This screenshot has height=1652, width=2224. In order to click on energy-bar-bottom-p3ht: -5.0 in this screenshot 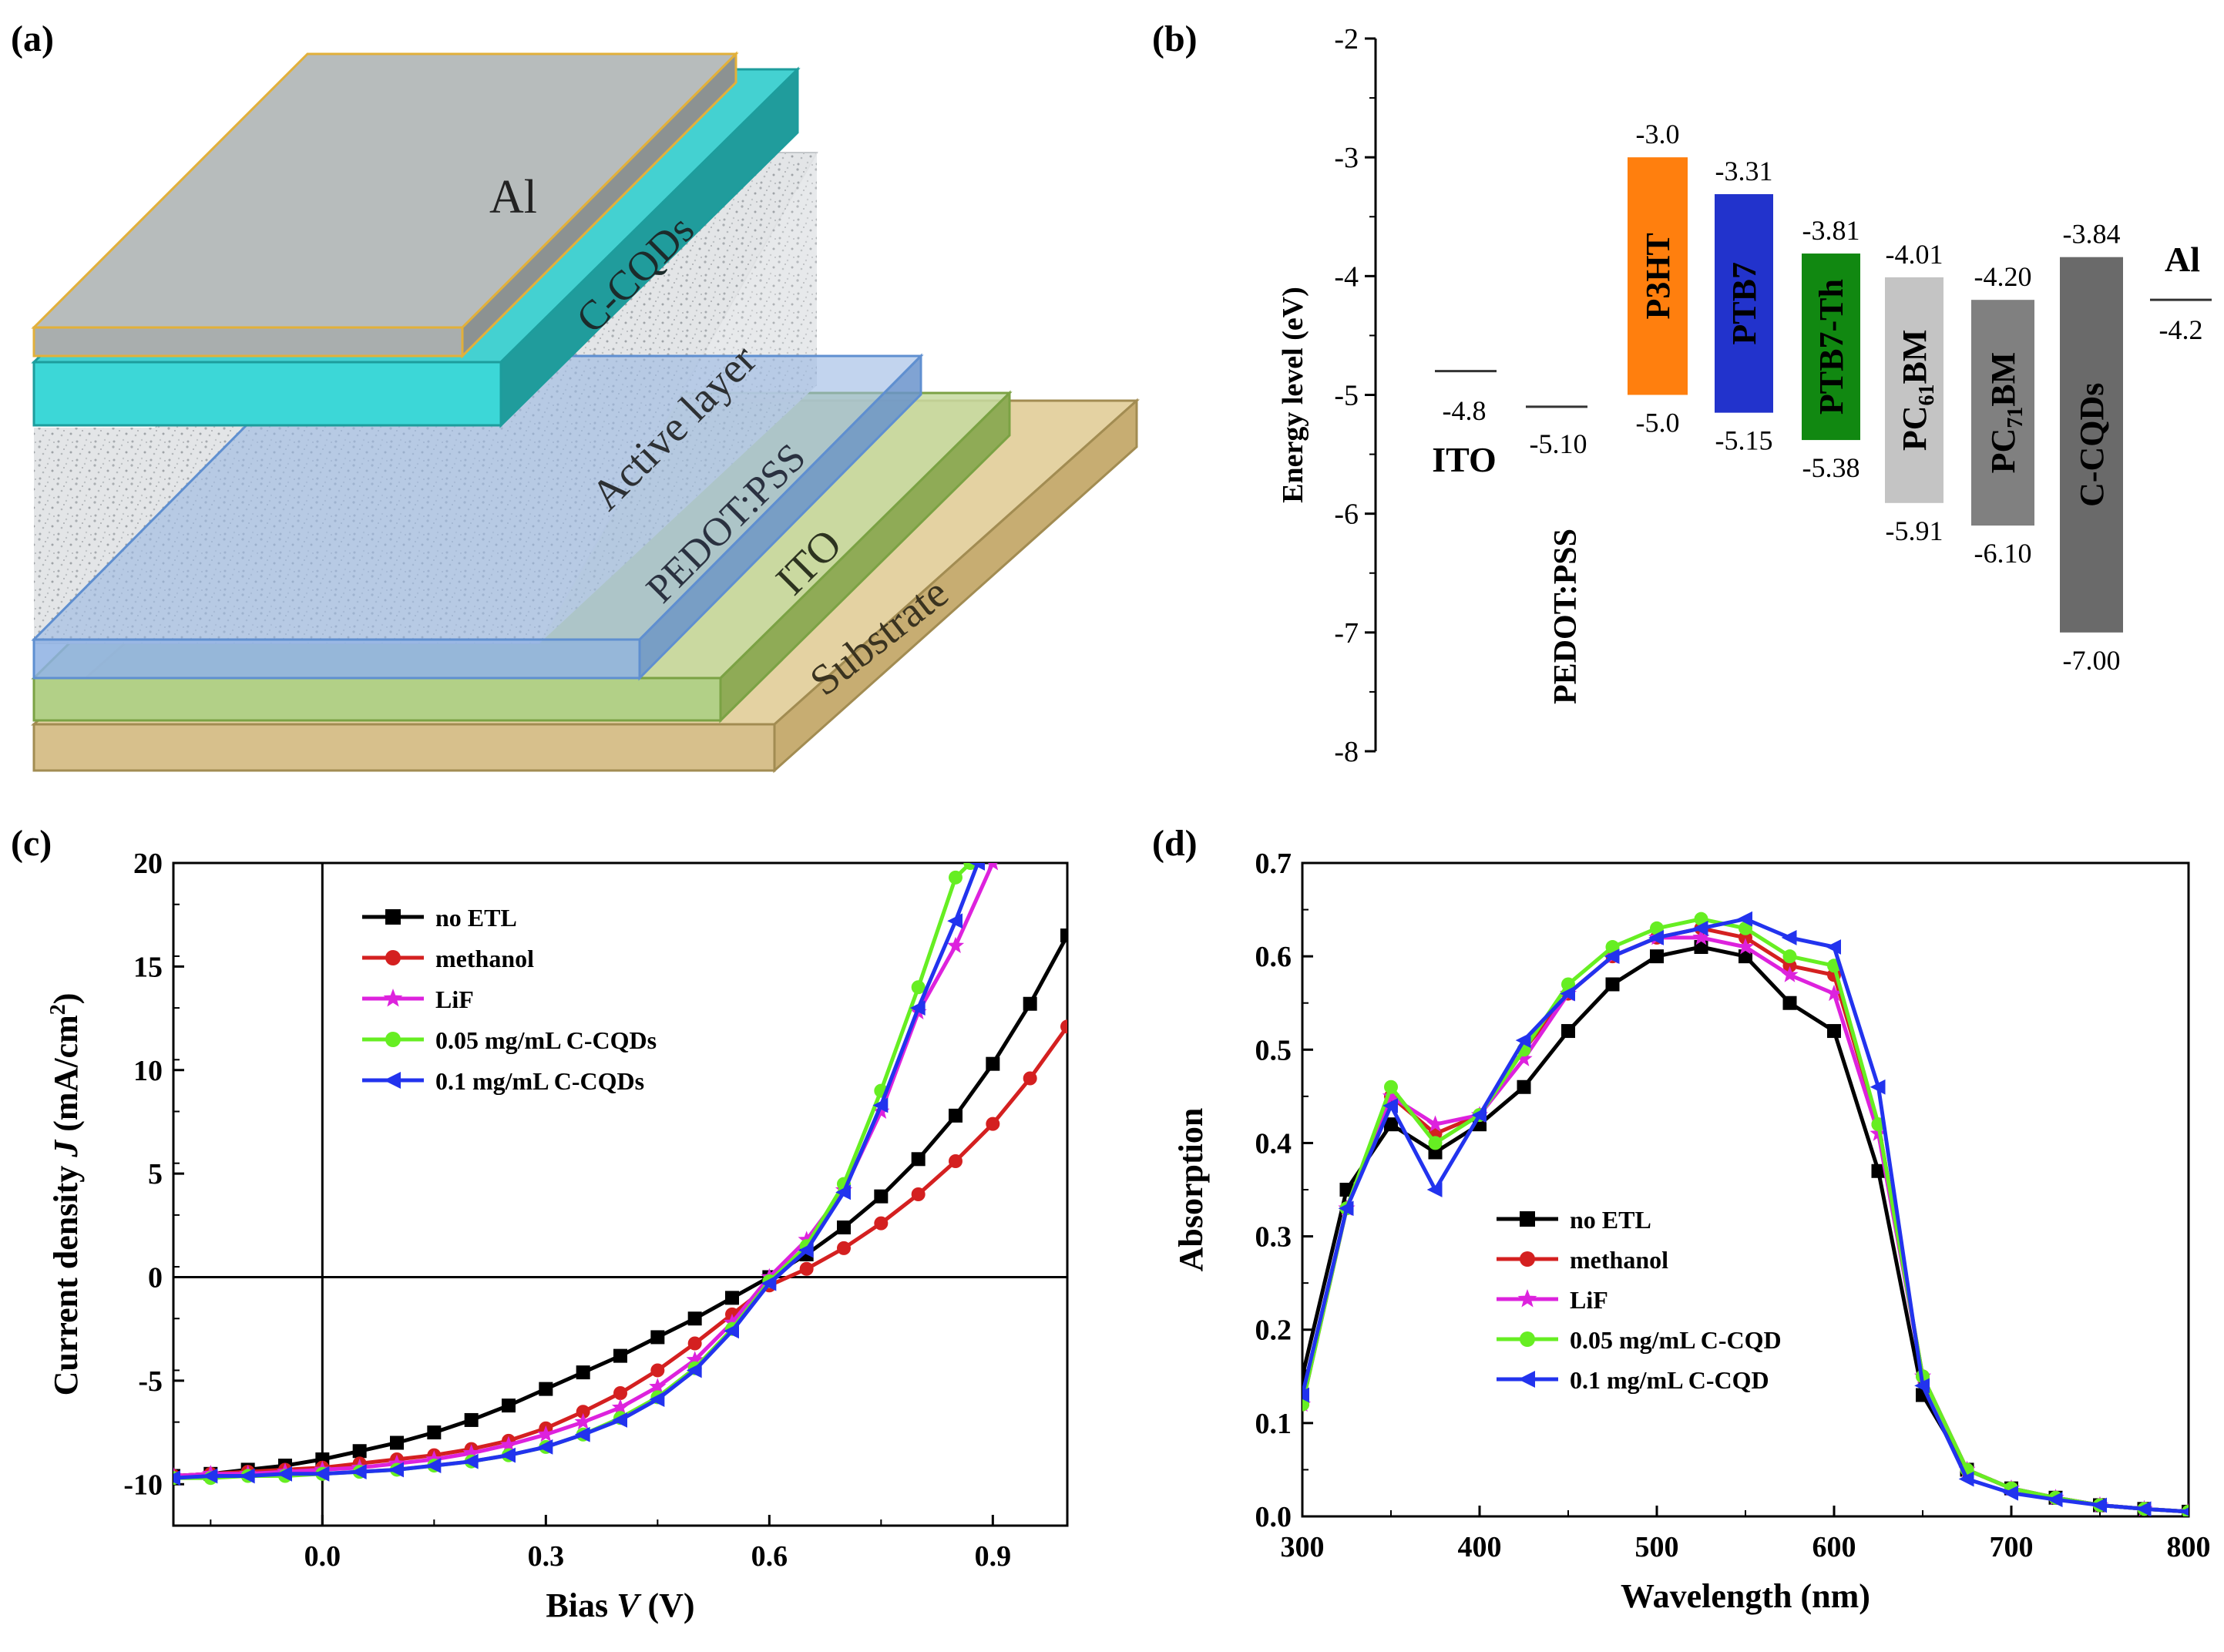, I will do `click(1658, 423)`.